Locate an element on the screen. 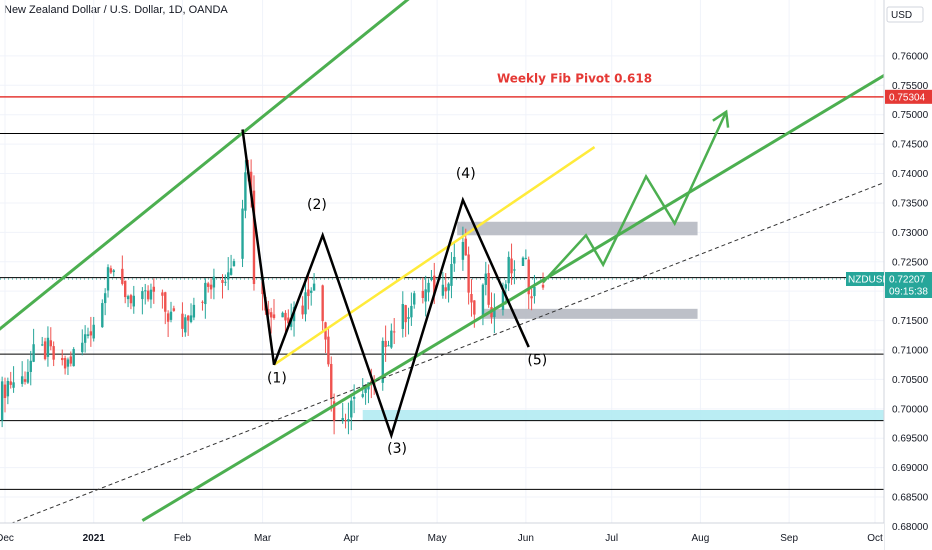 This screenshot has height=550, width=932. x-tick-label: Dec is located at coordinates (7, 538).